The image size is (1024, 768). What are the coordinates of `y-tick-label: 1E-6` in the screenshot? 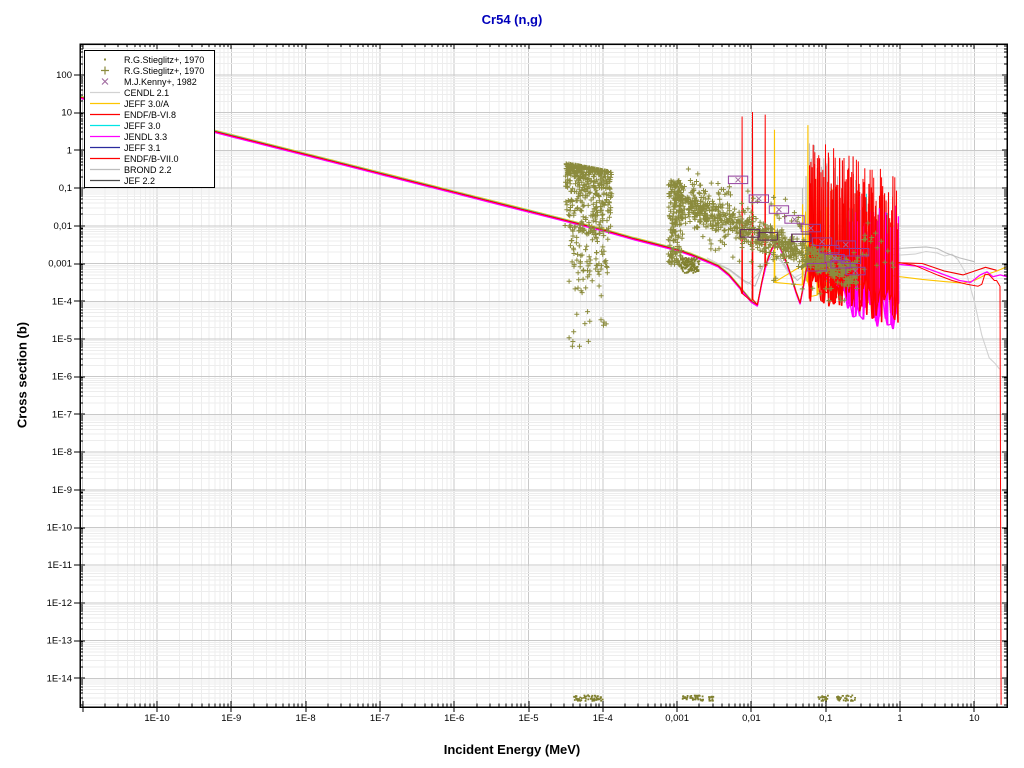 It's located at (62, 377).